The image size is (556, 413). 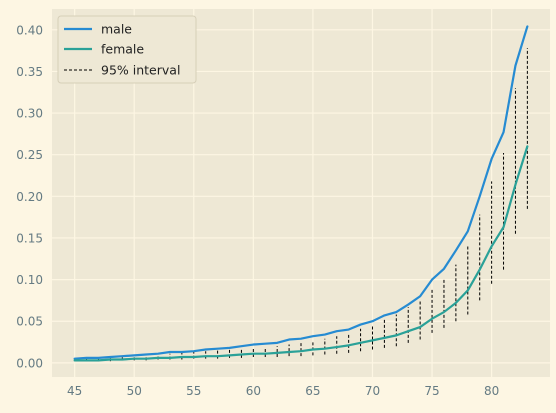 I want to click on y-axis-ticks: 0.00 0.05 0.10 0.15 0.20 0.25 0.30 0.35 0.40, so click(x=29, y=196).